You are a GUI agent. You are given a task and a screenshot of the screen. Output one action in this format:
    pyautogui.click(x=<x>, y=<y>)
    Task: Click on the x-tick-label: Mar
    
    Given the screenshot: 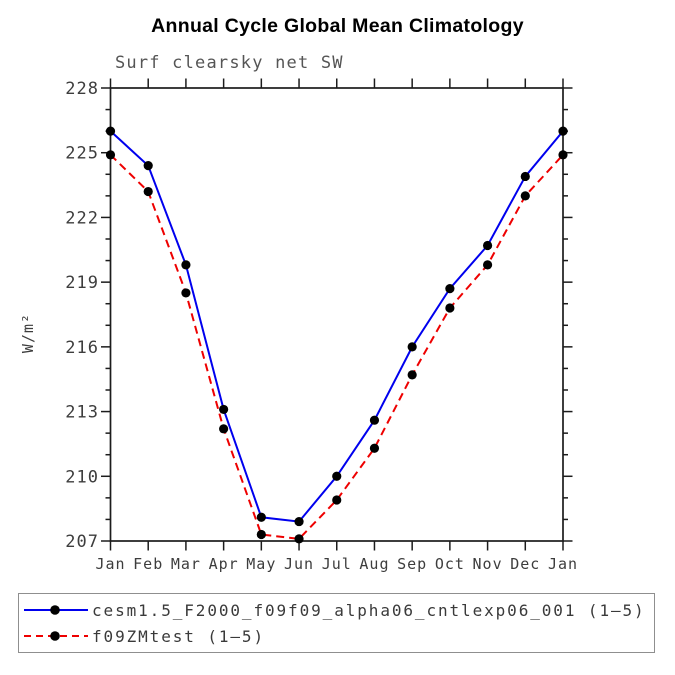 What is the action you would take?
    pyautogui.click(x=186, y=564)
    